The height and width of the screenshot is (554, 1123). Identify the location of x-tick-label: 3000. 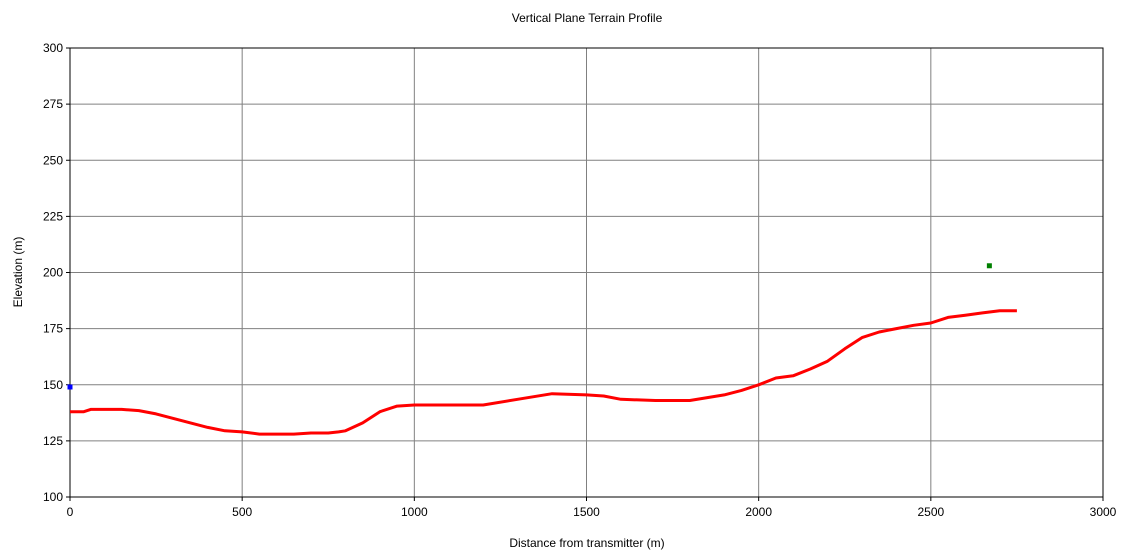
(1103, 512).